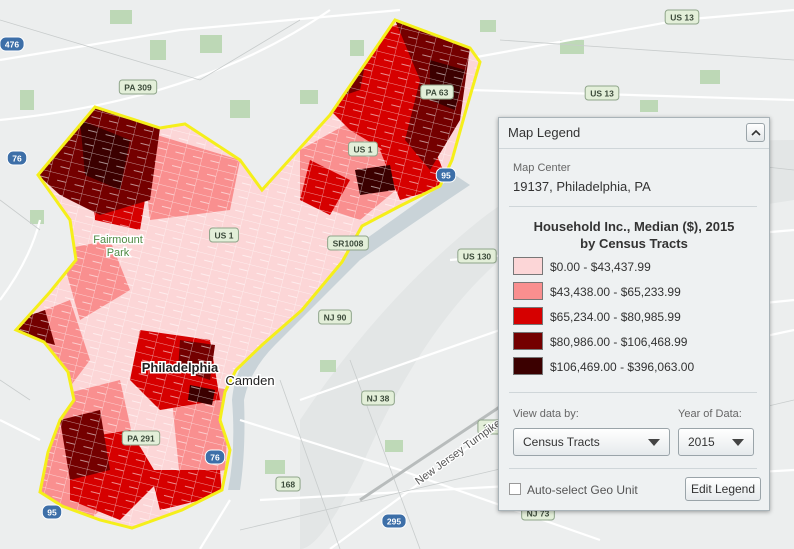 This screenshot has height=549, width=794. I want to click on shield-label: US 130, so click(477, 257).